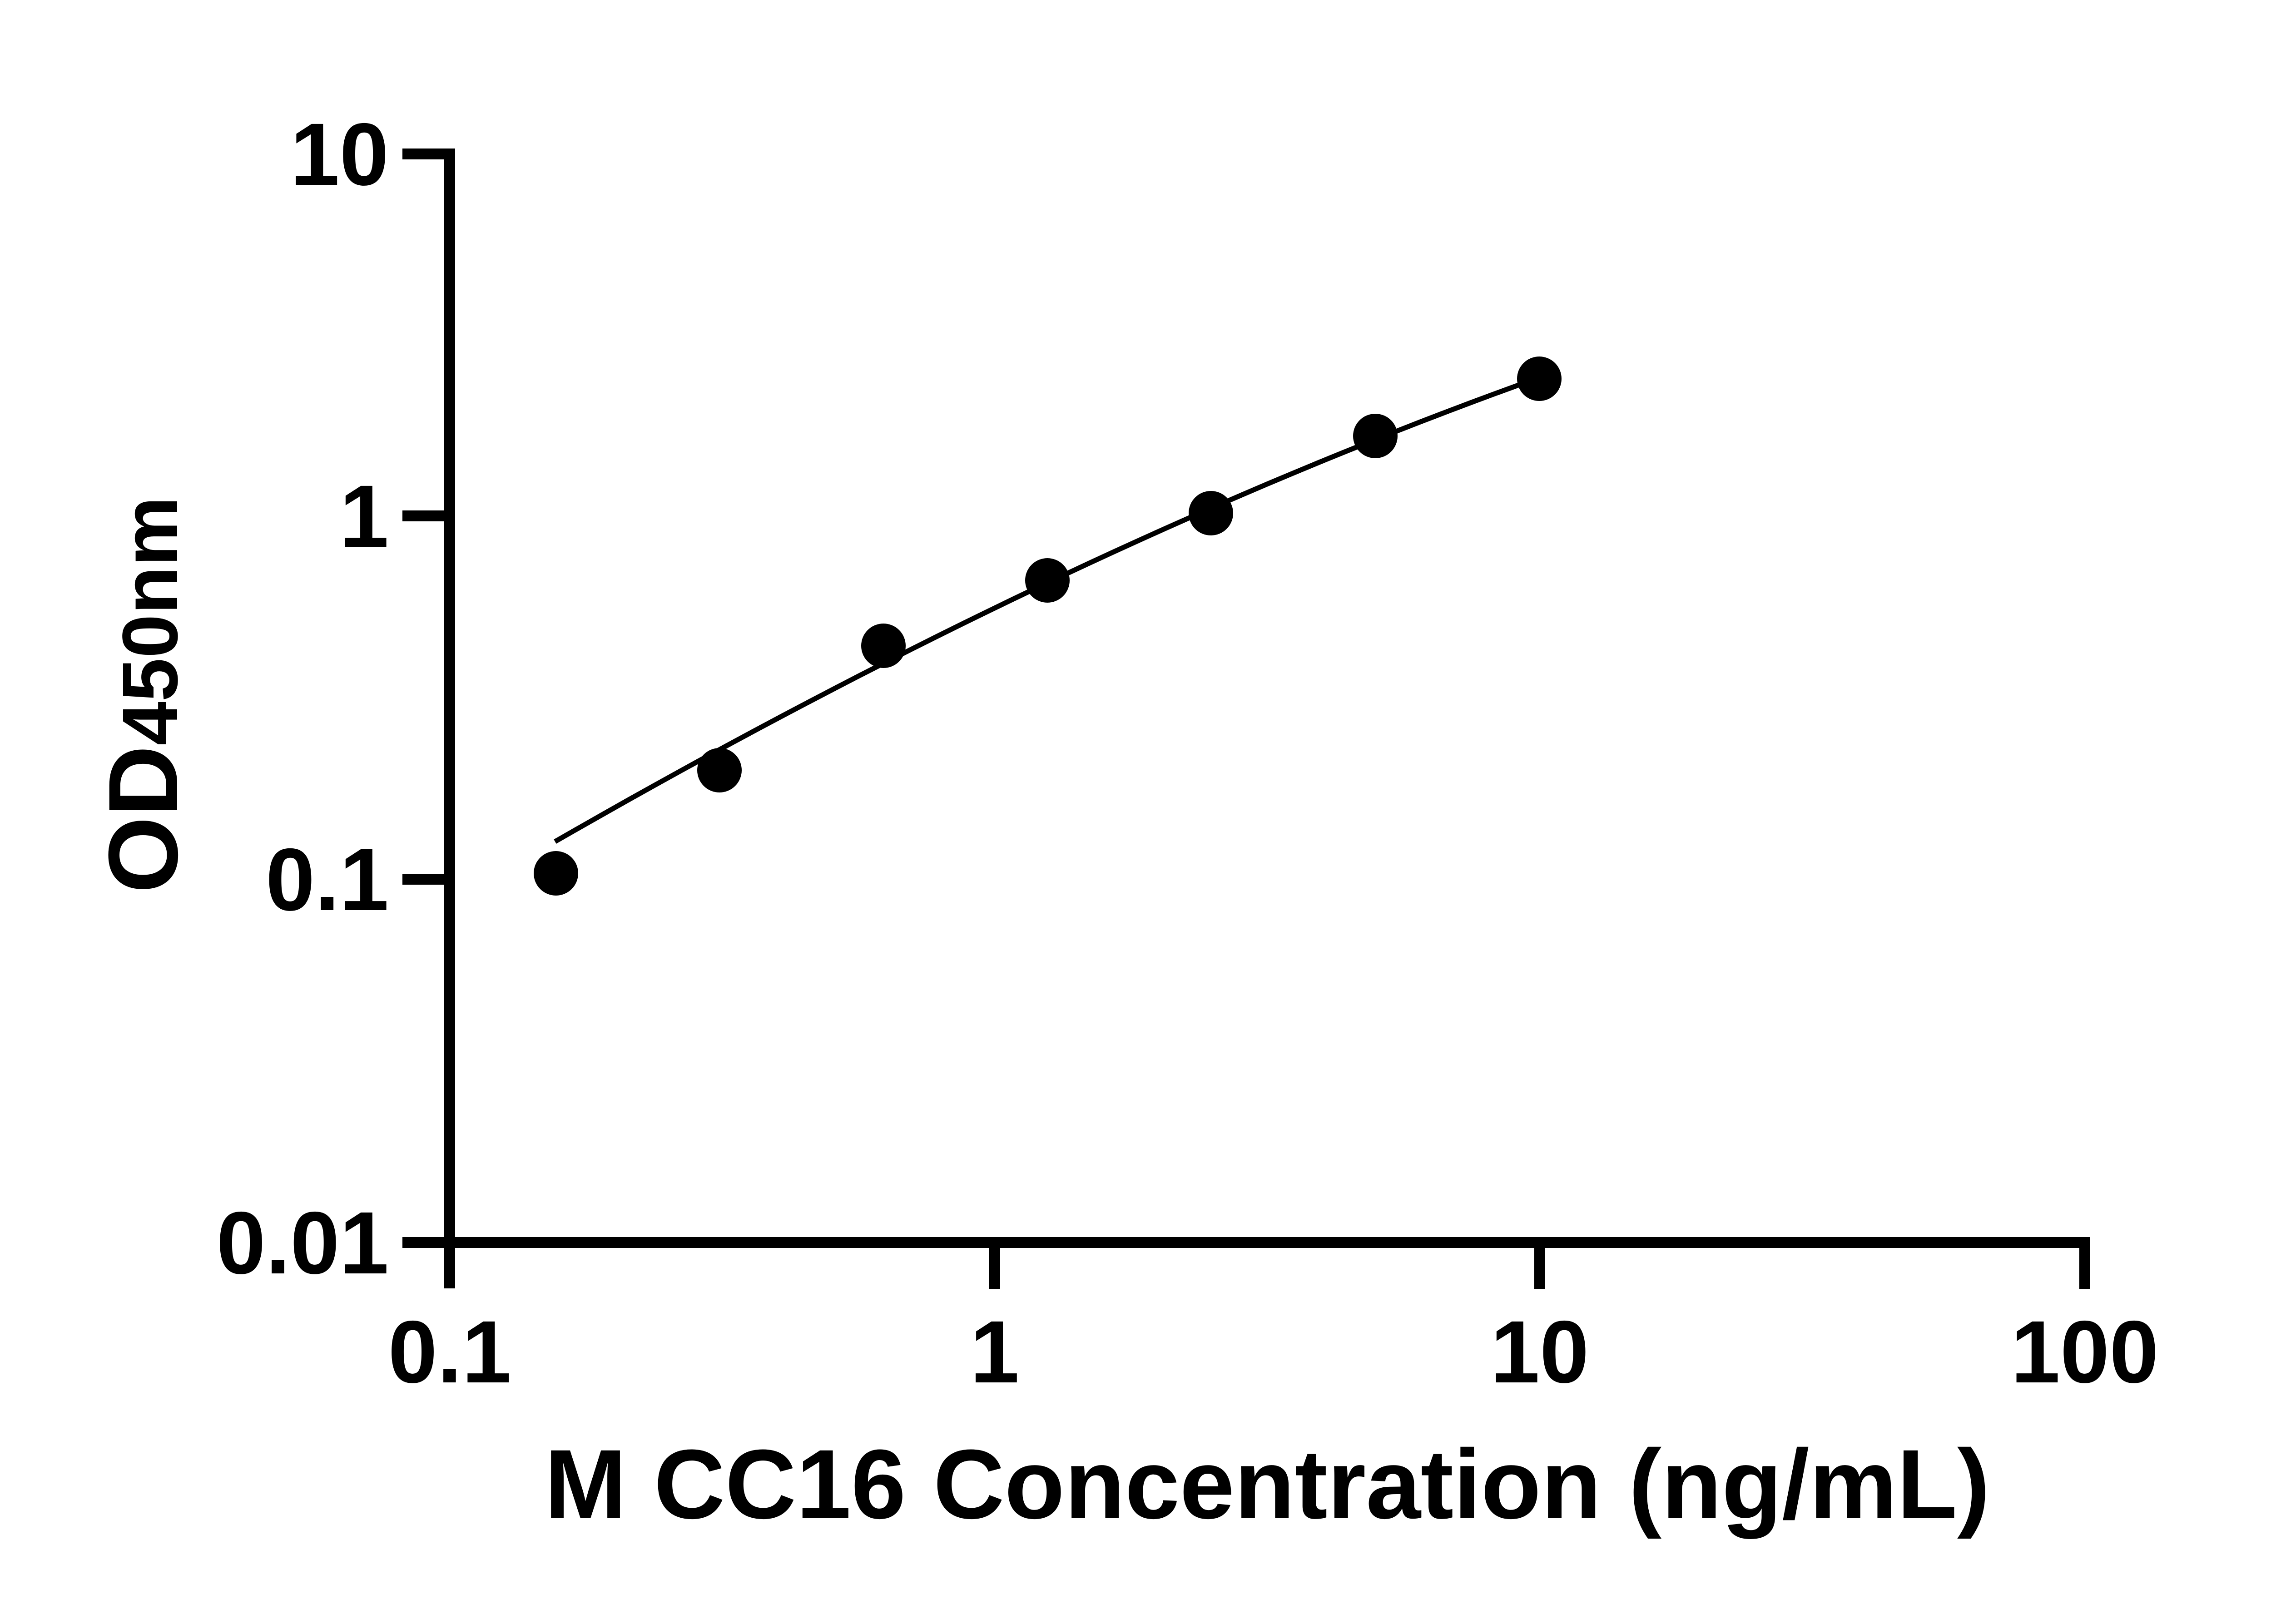 Image resolution: width=2271 pixels, height=1624 pixels. I want to click on svg-text: 100, so click(2084, 1351).